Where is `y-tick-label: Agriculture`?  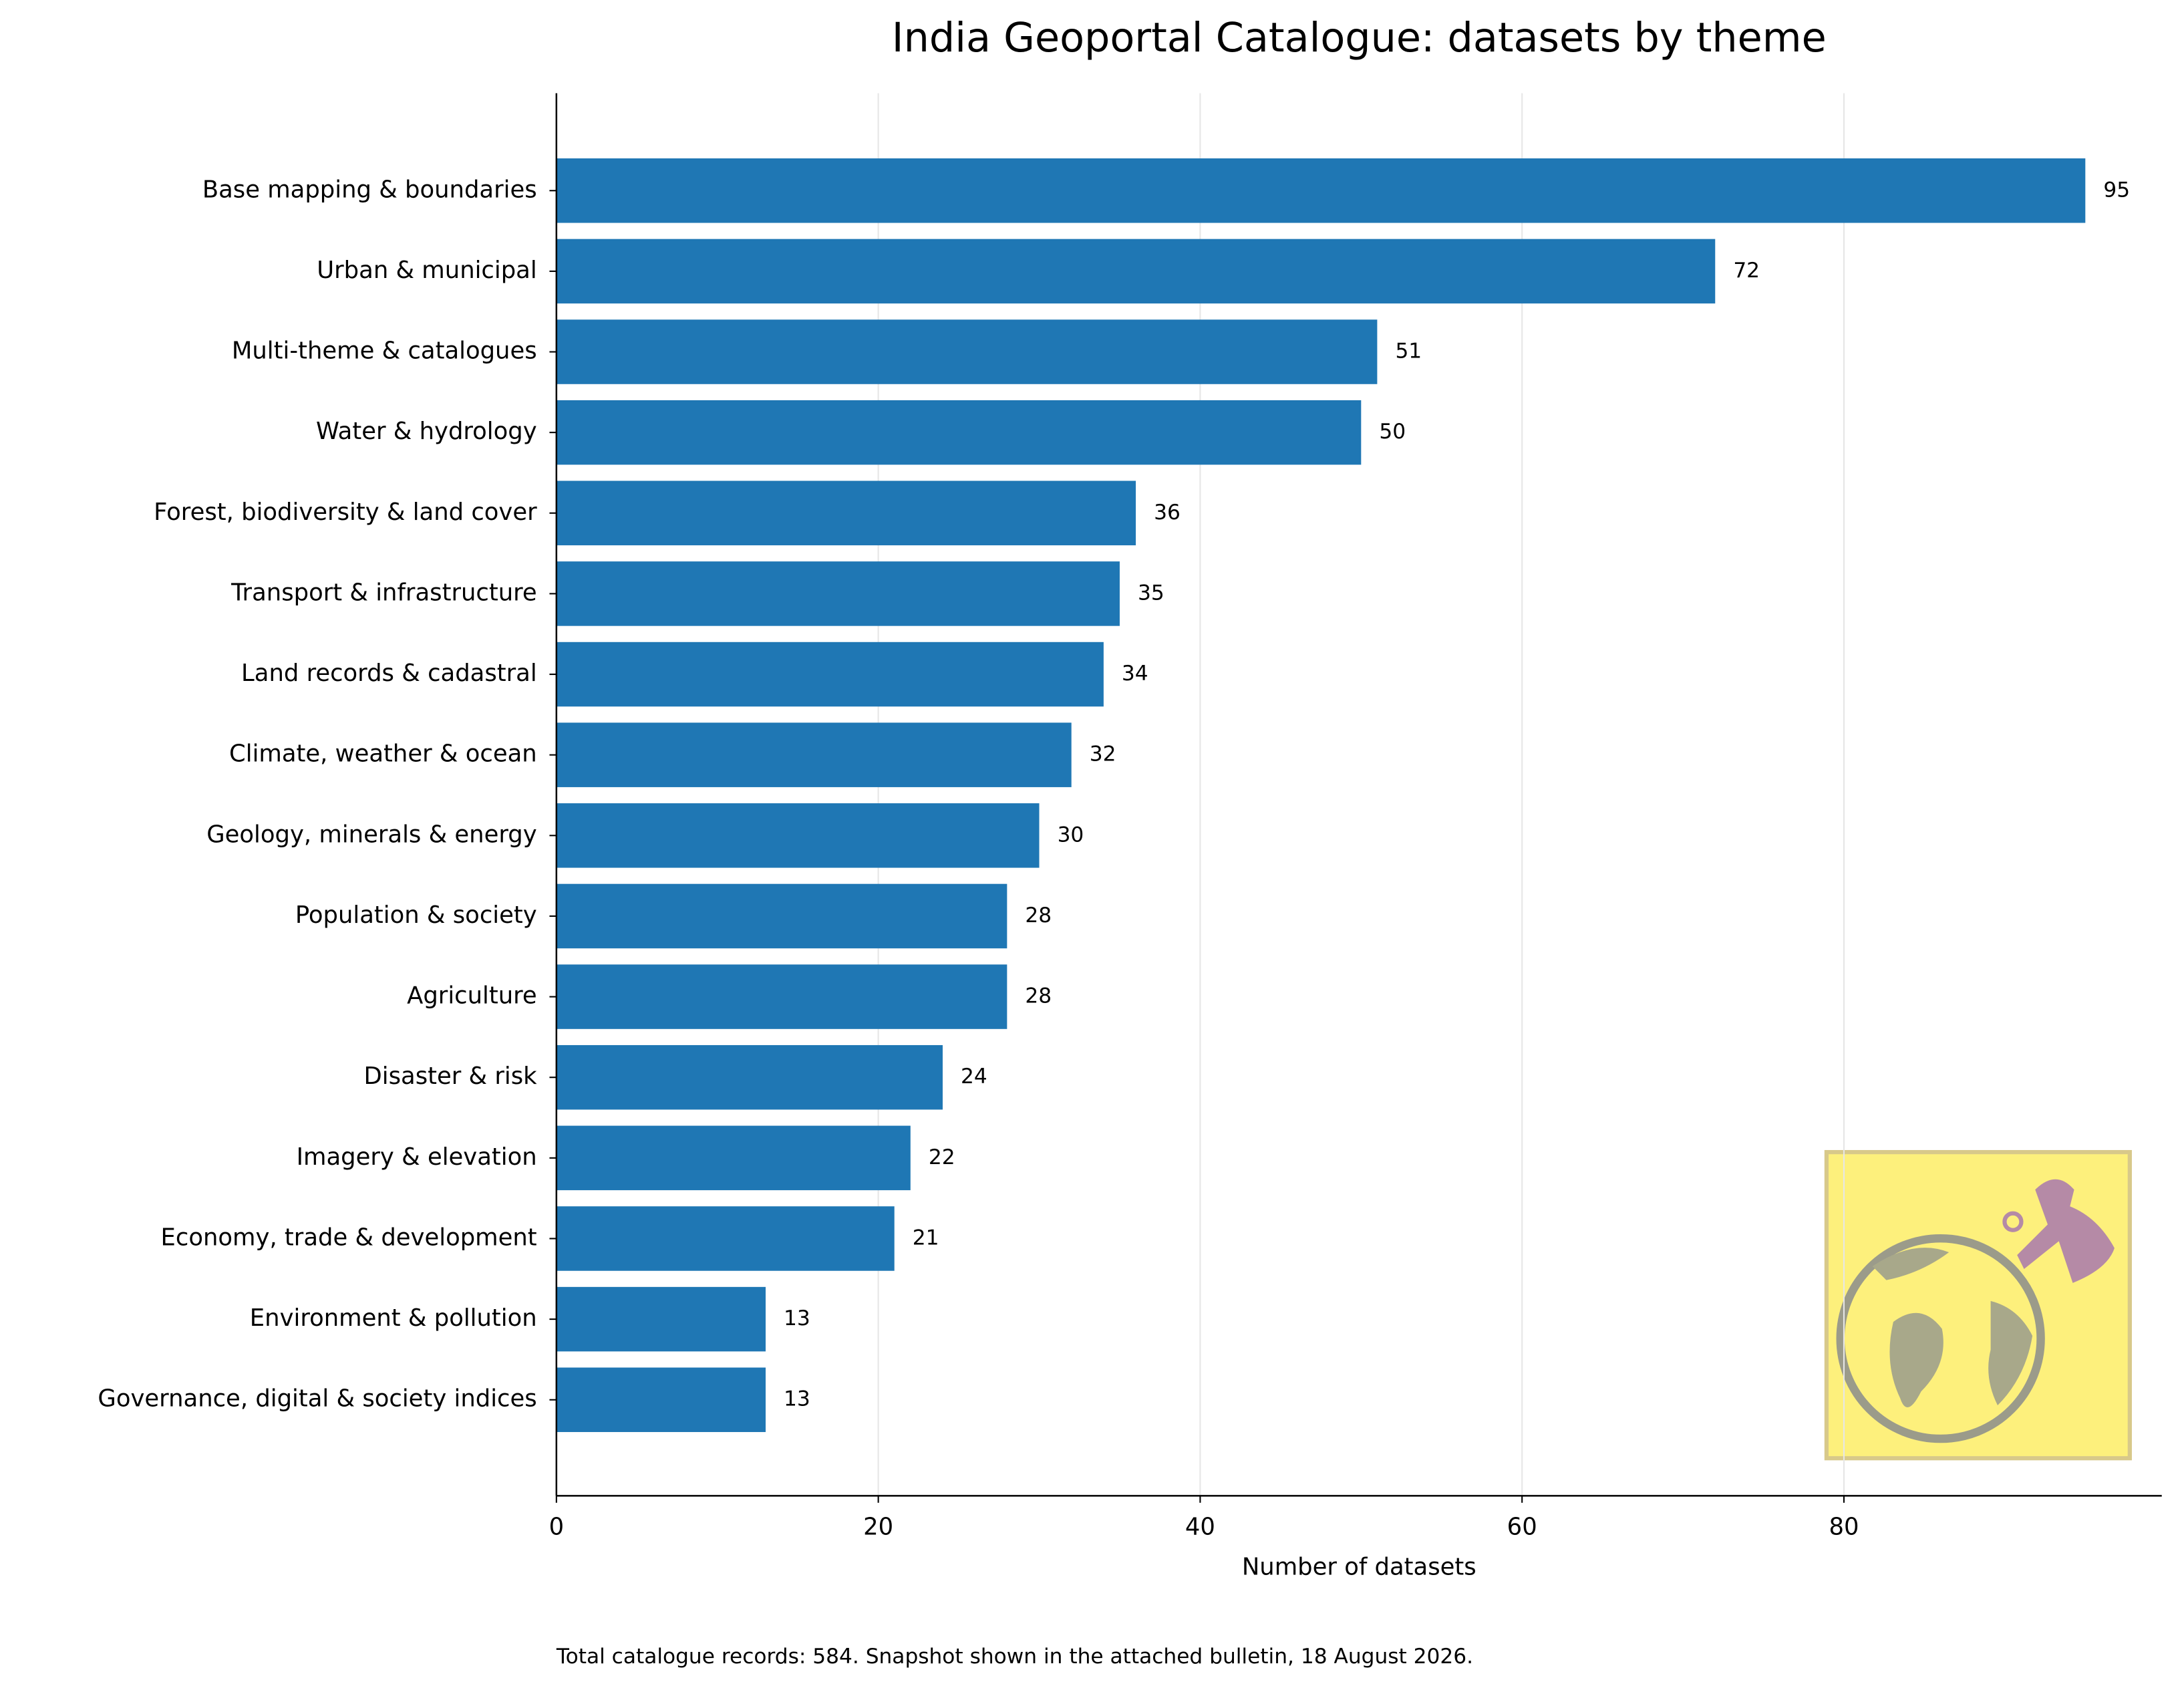
y-tick-label: Agriculture is located at coordinates (472, 996).